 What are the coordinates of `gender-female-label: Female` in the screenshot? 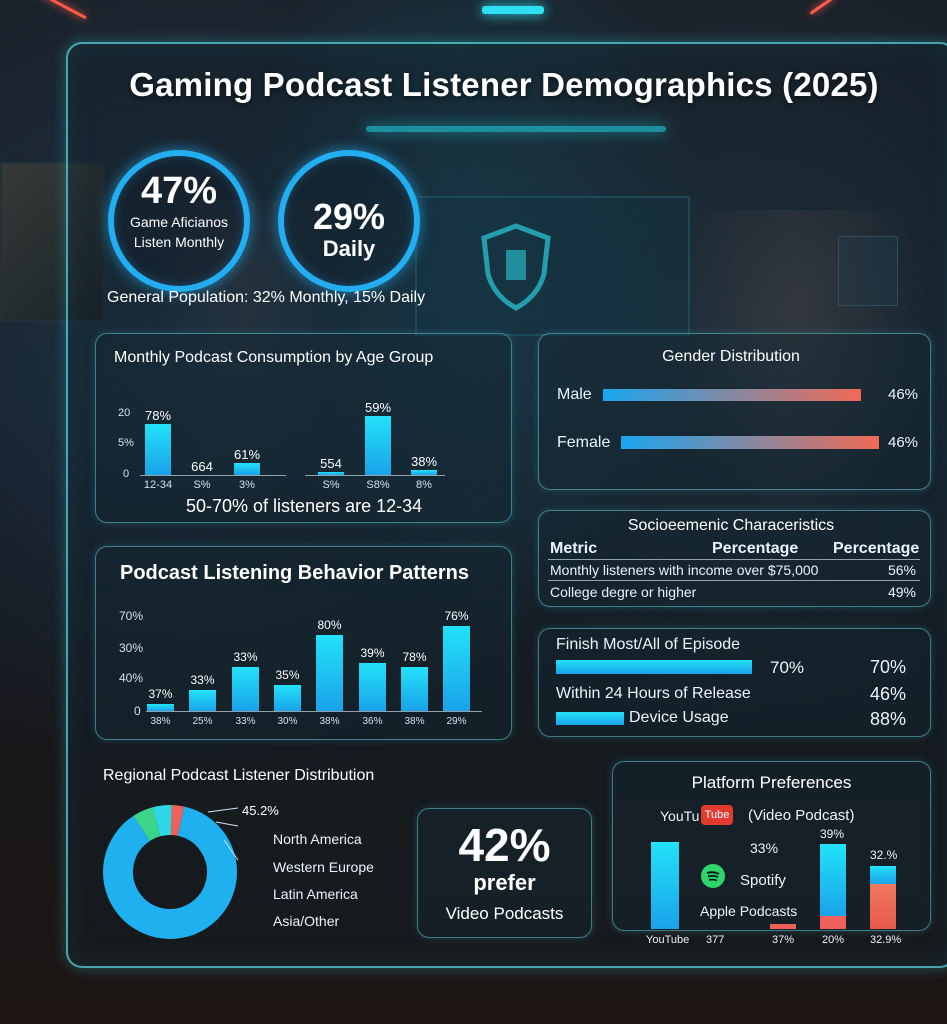 It's located at (584, 442).